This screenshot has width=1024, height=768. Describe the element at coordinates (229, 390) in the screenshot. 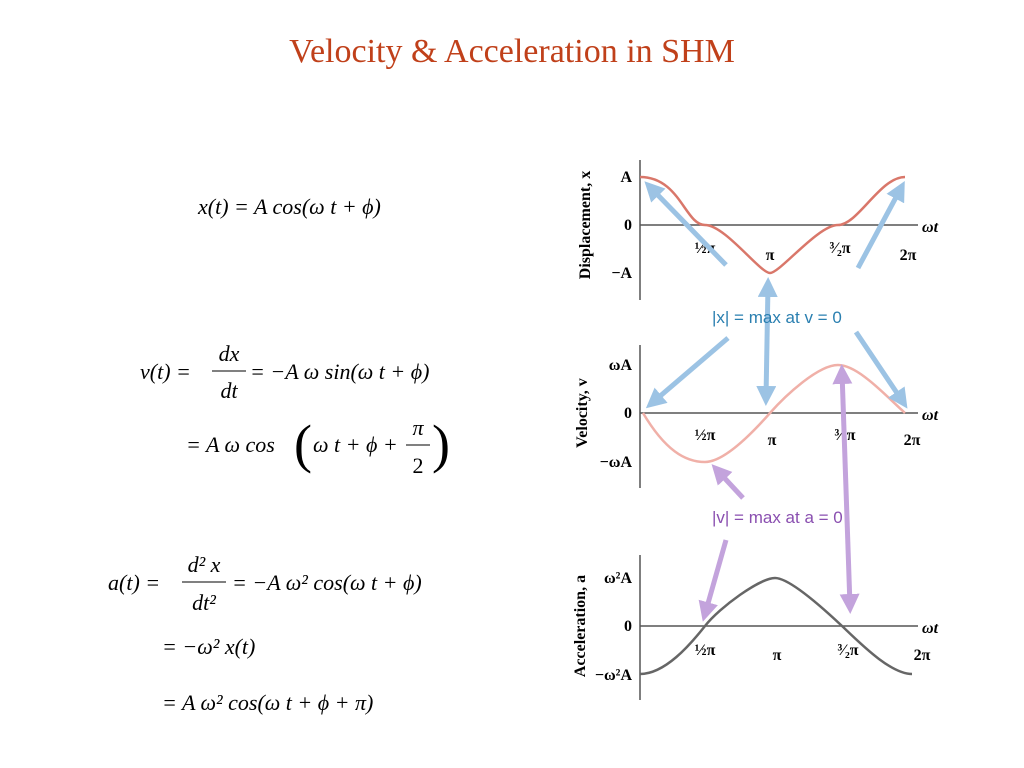

I see `eq-text: dt` at that location.